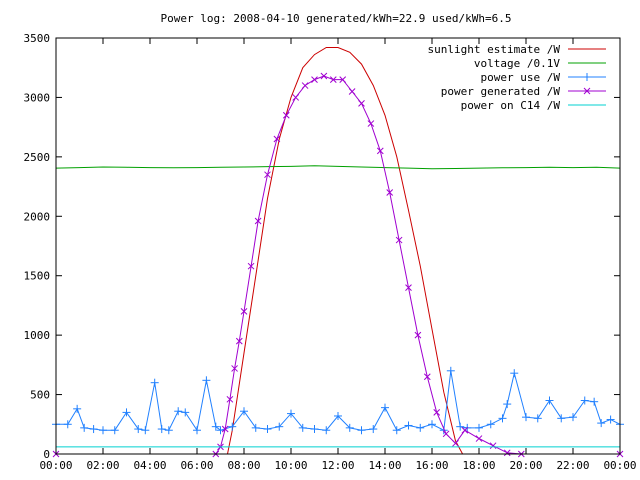 Image resolution: width=640 pixels, height=480 pixels. Describe the element at coordinates (478, 465) in the screenshot. I see `x-tick-label: 18:00` at that location.